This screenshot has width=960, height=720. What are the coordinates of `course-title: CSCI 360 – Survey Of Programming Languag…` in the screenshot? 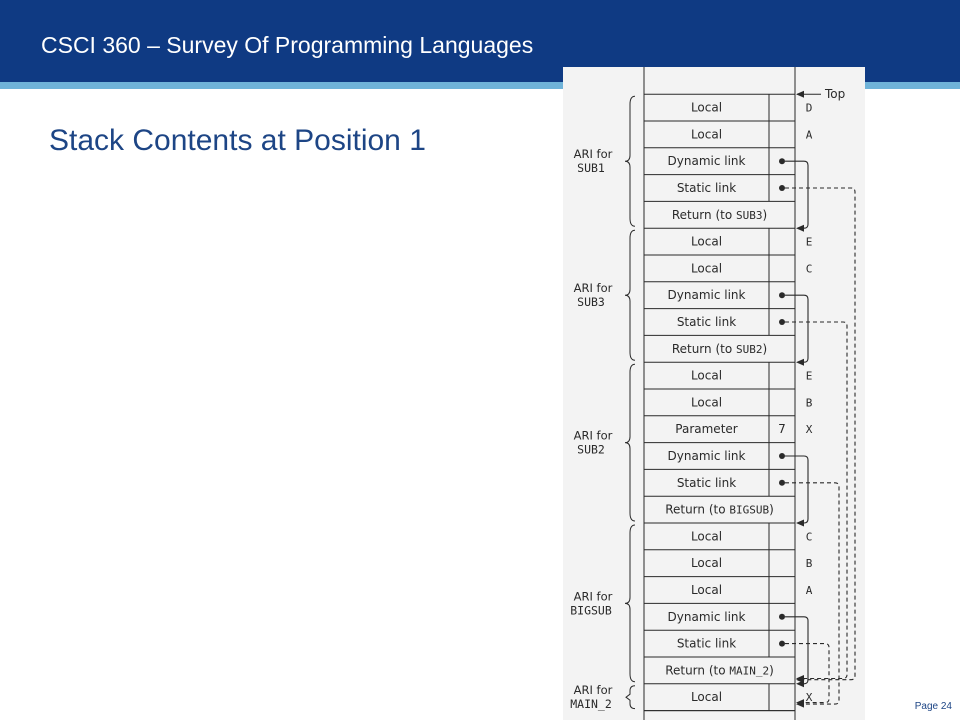 It's located at (287, 45).